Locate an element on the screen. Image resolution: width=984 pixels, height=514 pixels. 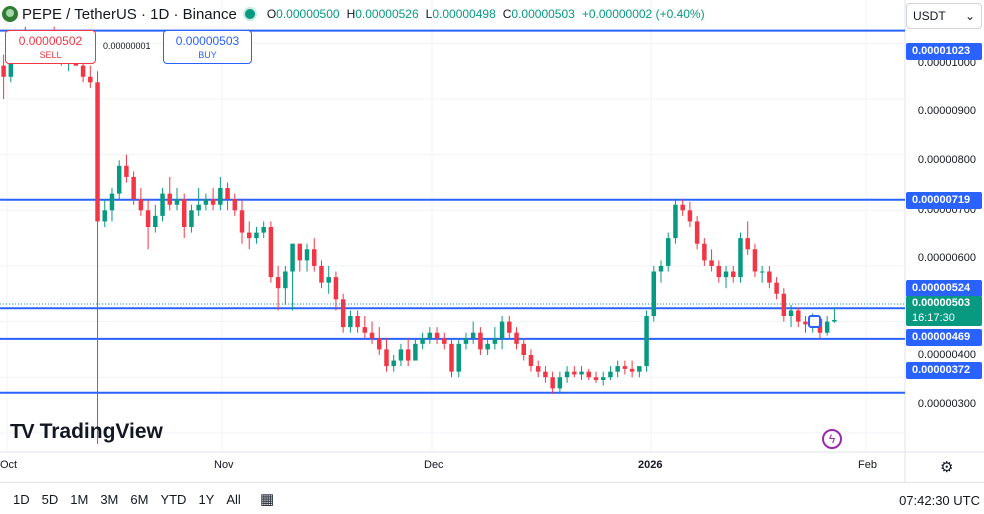
price-tick: 0.00000800 is located at coordinates (946, 160).